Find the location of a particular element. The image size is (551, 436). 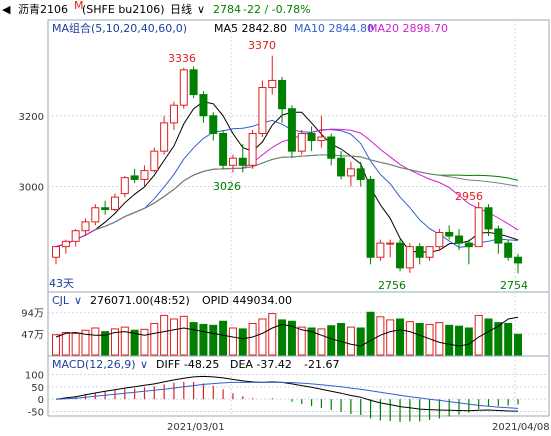

macd-diff-value: DIFF -48.25 is located at coordinates (187, 364).